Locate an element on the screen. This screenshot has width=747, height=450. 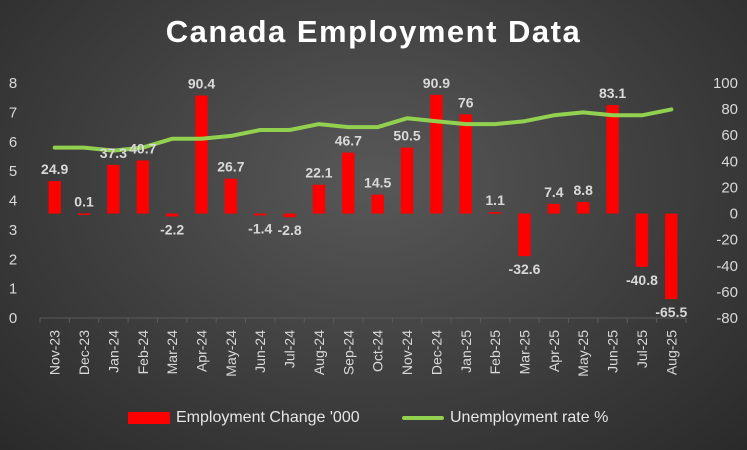
y-left-tick-label: 1 is located at coordinates (13, 289).